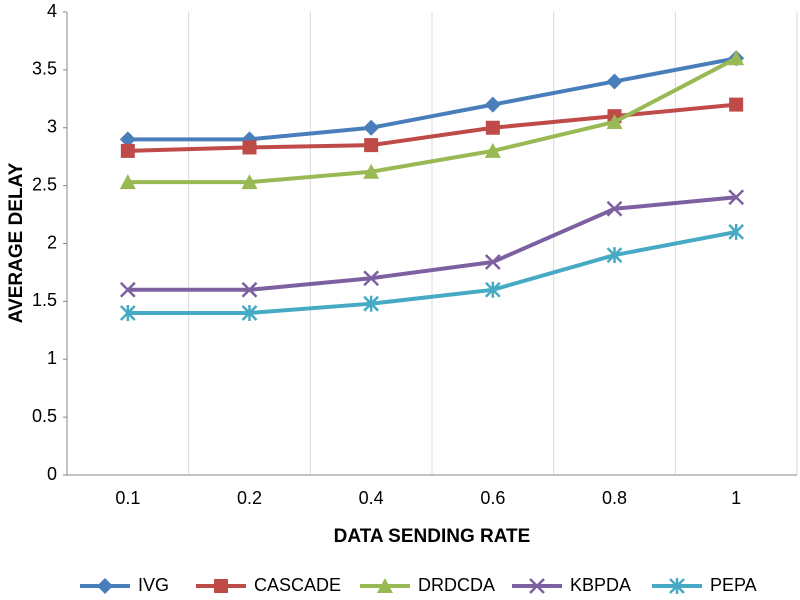 The height and width of the screenshot is (600, 800). I want to click on x-tick-label: 0.2, so click(249, 498).